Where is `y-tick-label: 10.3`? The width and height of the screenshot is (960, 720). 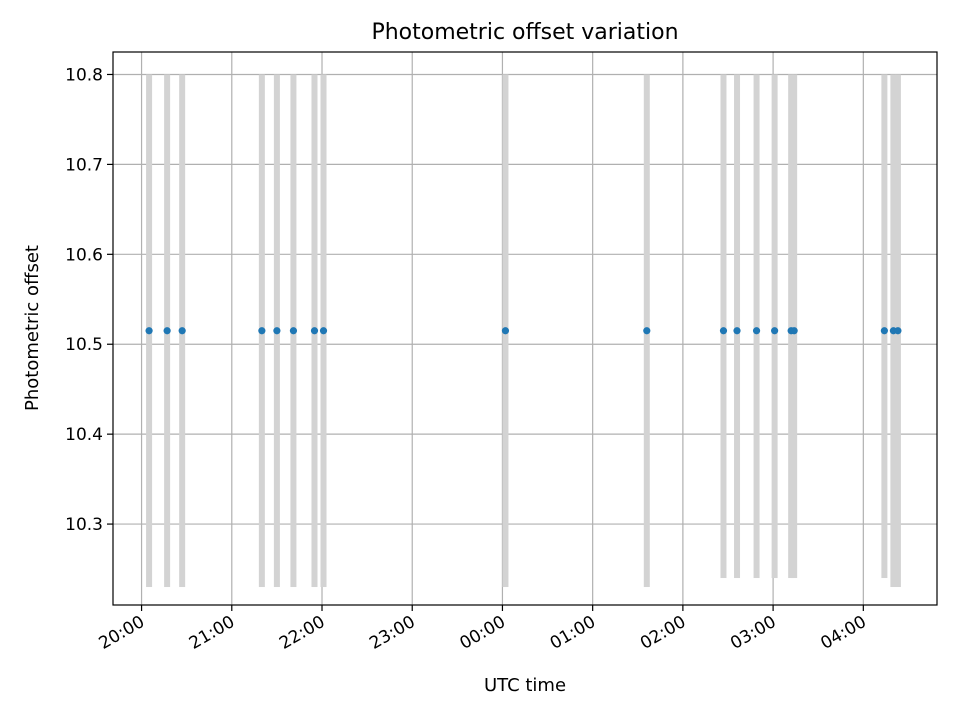 y-tick-label: 10.3 is located at coordinates (84, 525).